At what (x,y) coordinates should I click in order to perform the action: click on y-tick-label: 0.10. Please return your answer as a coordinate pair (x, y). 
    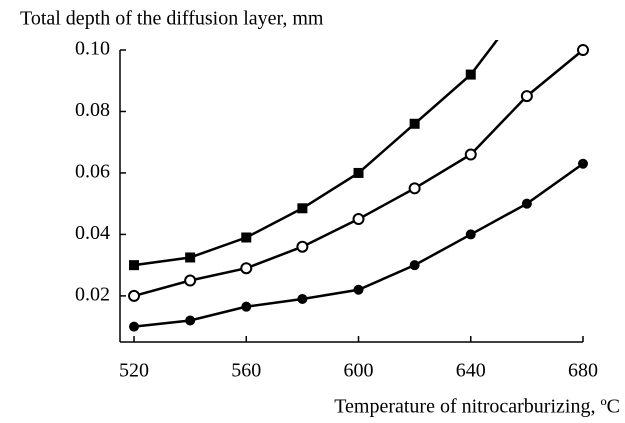
    Looking at the image, I should click on (92, 49).